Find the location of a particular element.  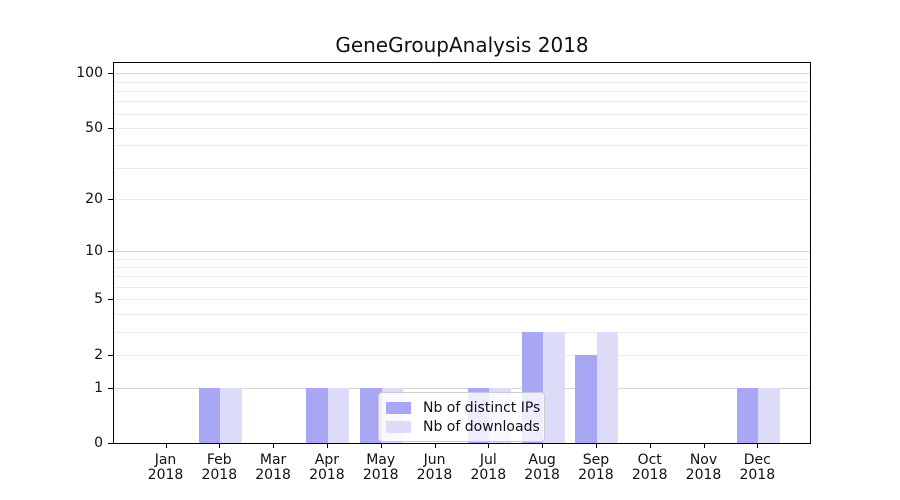

bar-ips-may is located at coordinates (371, 415).